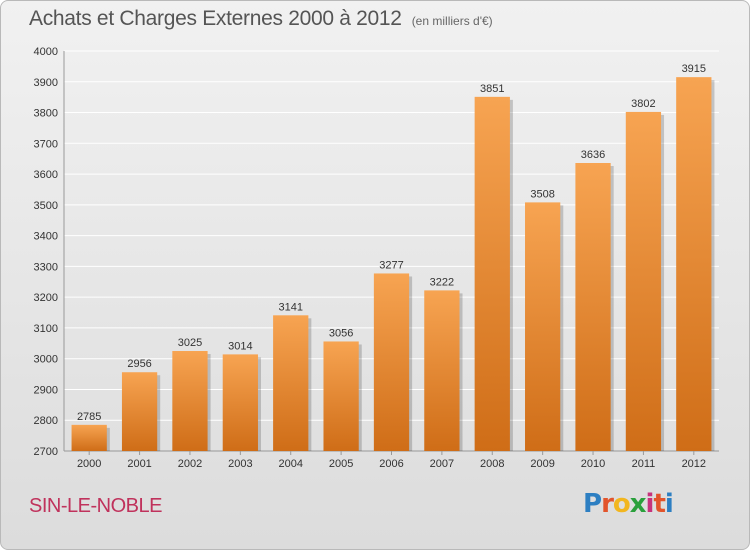 This screenshot has height=550, width=750. I want to click on x-tick-label-2005: 2005, so click(341, 464).